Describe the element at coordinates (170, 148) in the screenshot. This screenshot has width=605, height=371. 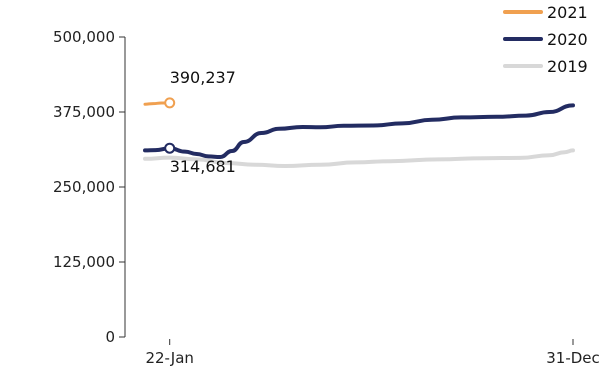
I see `marker-2020` at that location.